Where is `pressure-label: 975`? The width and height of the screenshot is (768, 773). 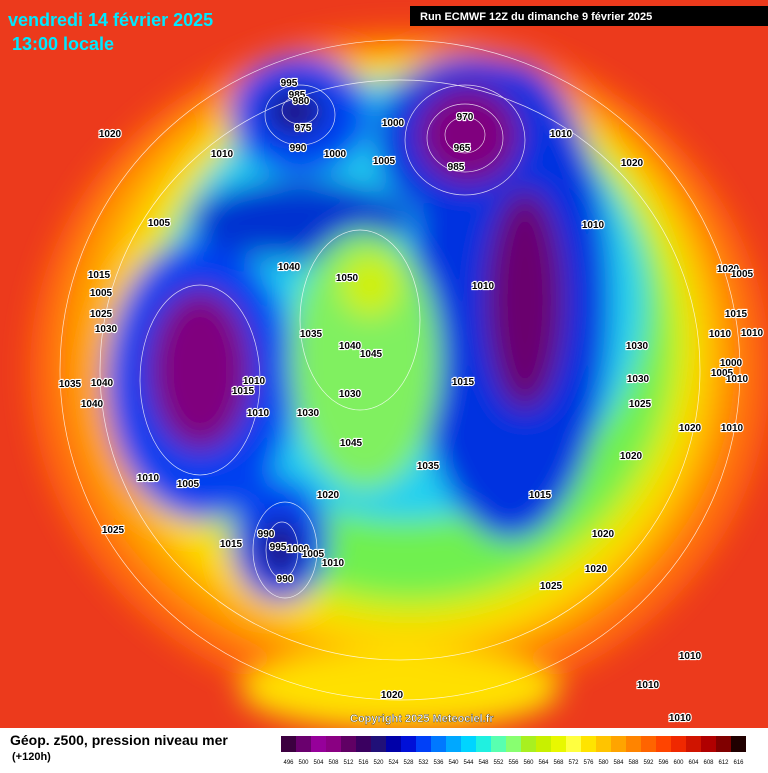
pressure-label: 975 is located at coordinates (303, 128).